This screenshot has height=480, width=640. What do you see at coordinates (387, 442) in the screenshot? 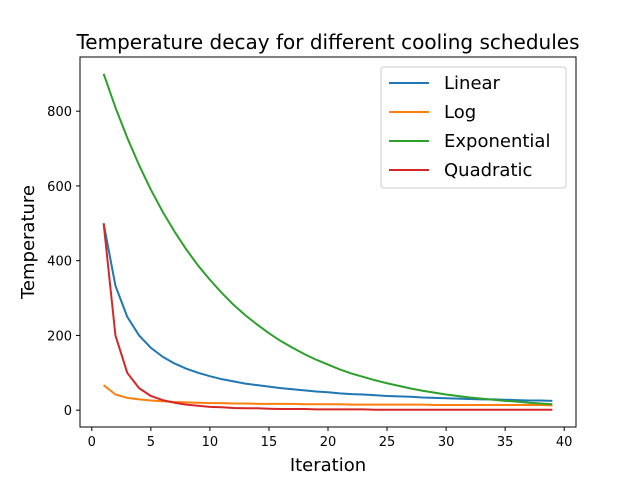
I see `x-tick-label: 25` at bounding box center [387, 442].